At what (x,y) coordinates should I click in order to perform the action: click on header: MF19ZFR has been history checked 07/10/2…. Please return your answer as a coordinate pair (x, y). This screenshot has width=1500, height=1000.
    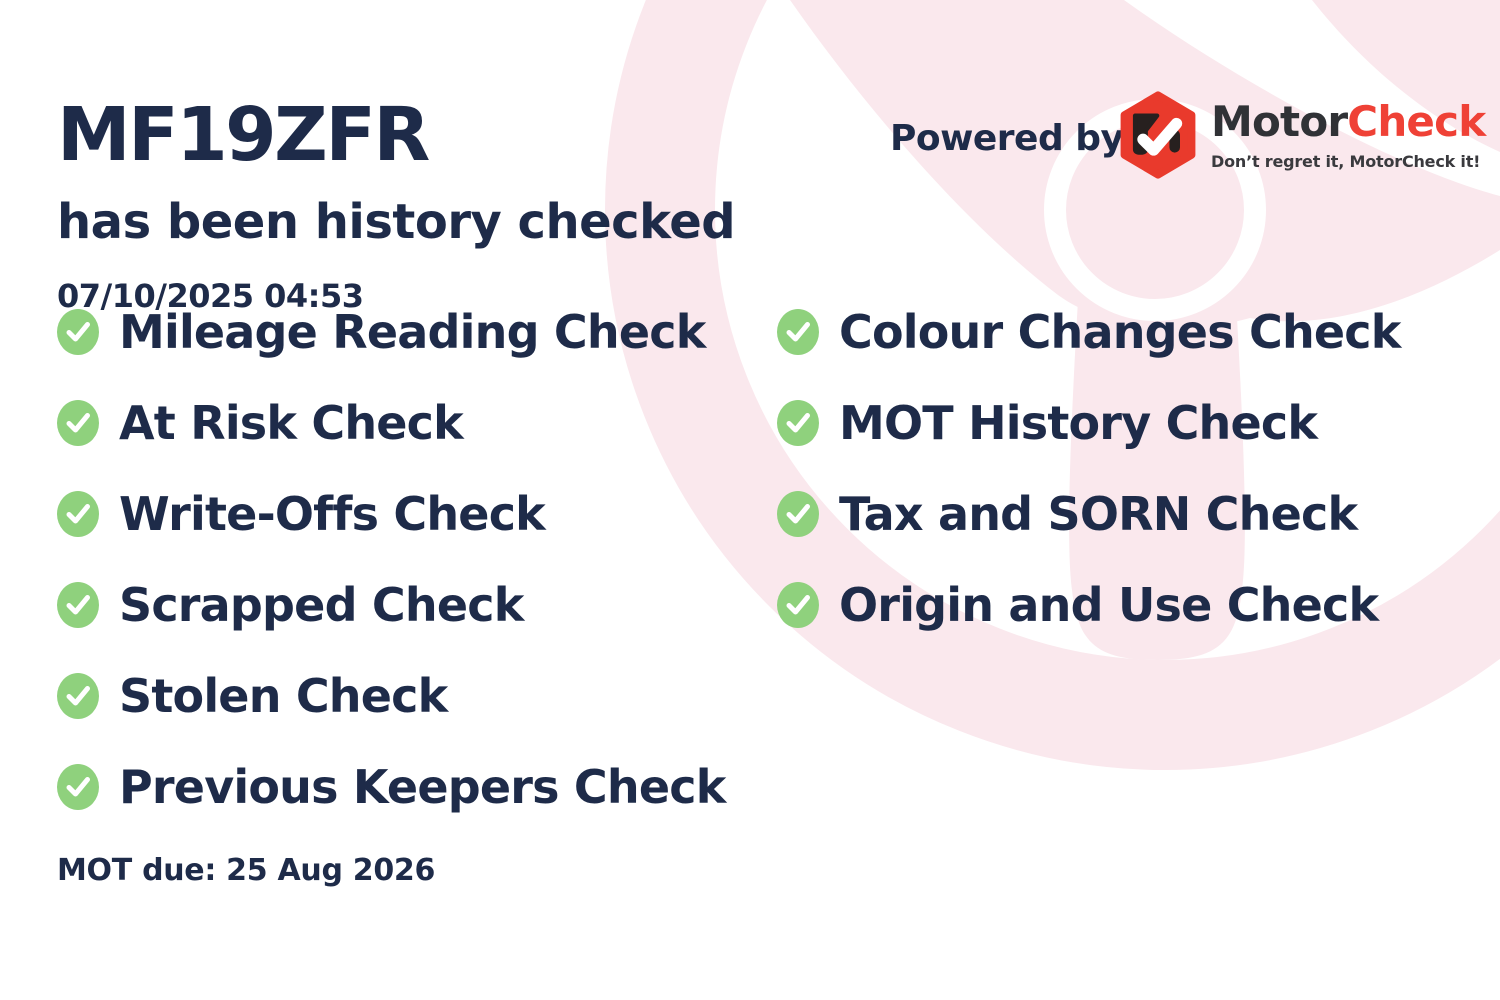
    Looking at the image, I should click on (396, 203).